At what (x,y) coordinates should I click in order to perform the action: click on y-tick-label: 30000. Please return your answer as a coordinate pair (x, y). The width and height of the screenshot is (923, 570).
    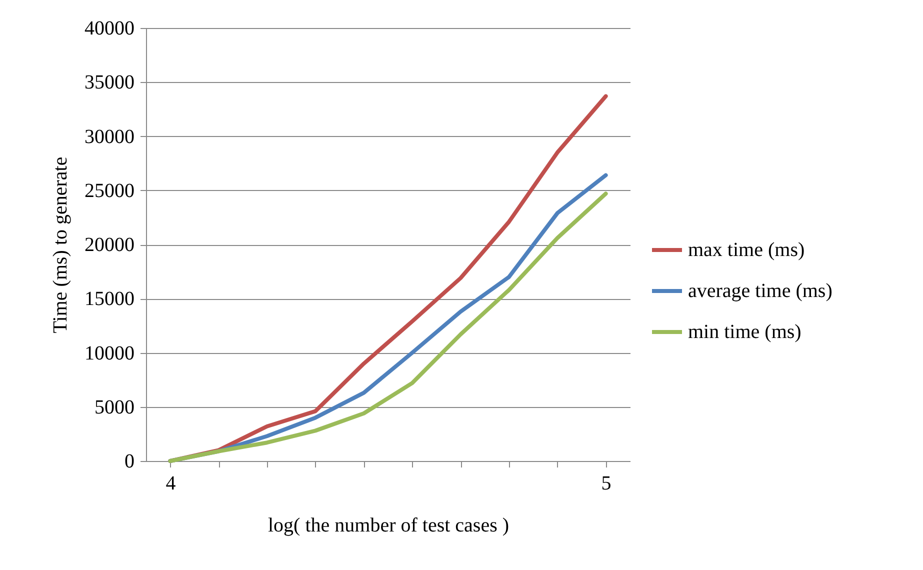
    Looking at the image, I should click on (109, 137).